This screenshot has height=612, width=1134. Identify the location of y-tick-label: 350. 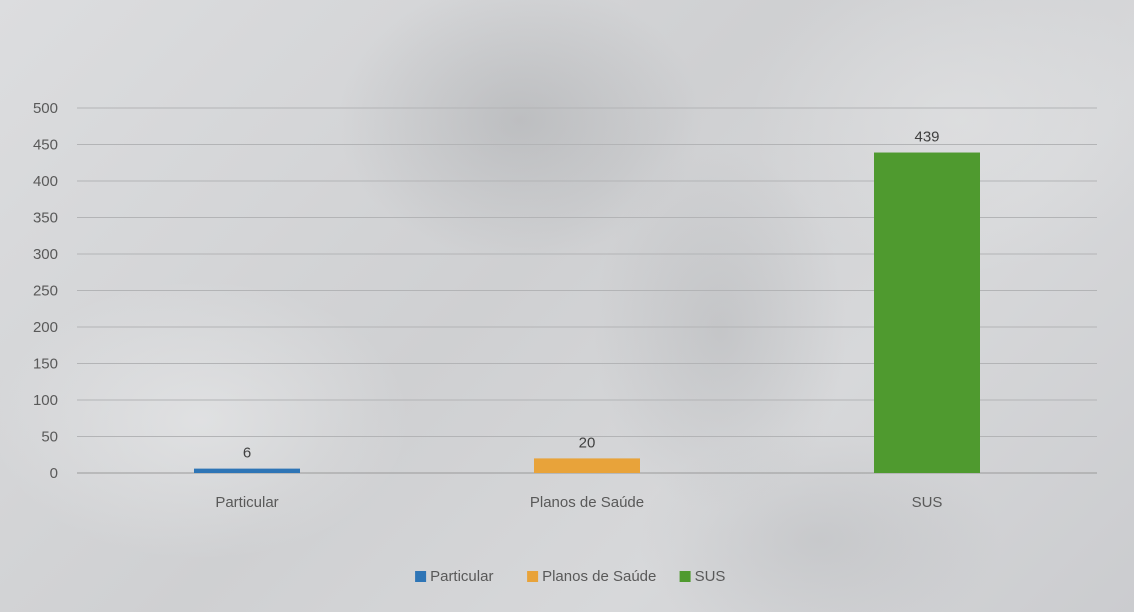
(45, 218).